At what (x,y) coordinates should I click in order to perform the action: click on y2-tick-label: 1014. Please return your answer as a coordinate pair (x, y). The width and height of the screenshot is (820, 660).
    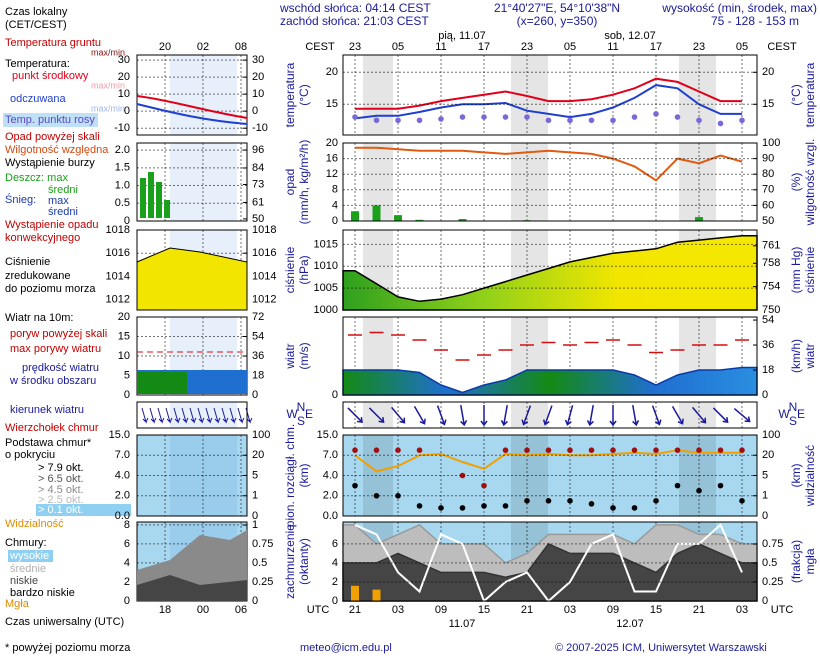
    Looking at the image, I should click on (264, 276).